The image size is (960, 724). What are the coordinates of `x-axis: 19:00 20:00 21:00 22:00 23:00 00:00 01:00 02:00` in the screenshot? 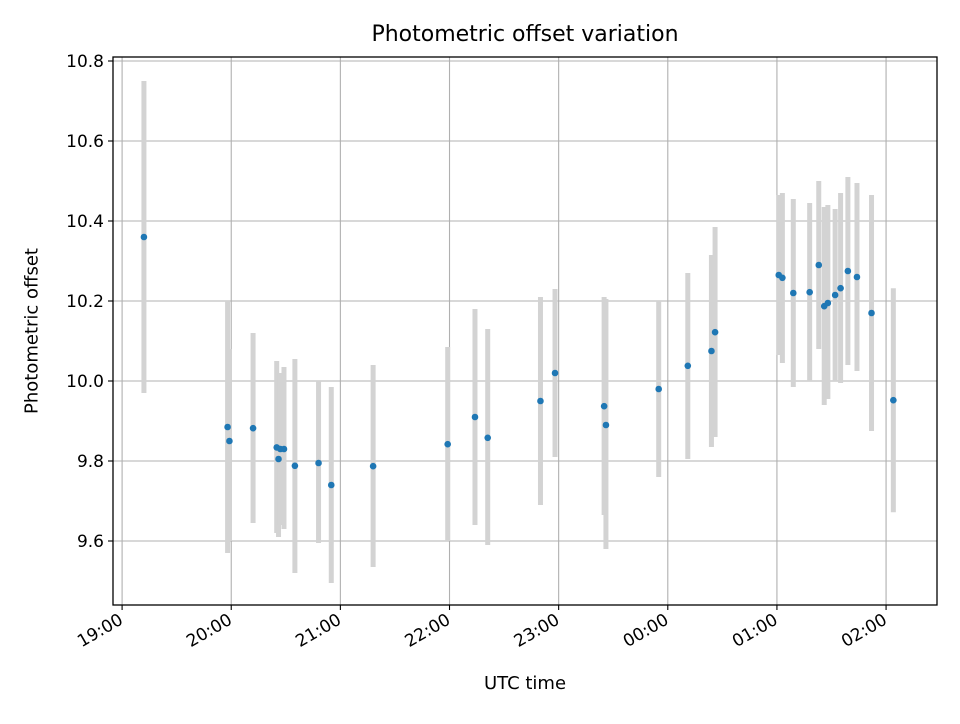 It's located at (482, 628).